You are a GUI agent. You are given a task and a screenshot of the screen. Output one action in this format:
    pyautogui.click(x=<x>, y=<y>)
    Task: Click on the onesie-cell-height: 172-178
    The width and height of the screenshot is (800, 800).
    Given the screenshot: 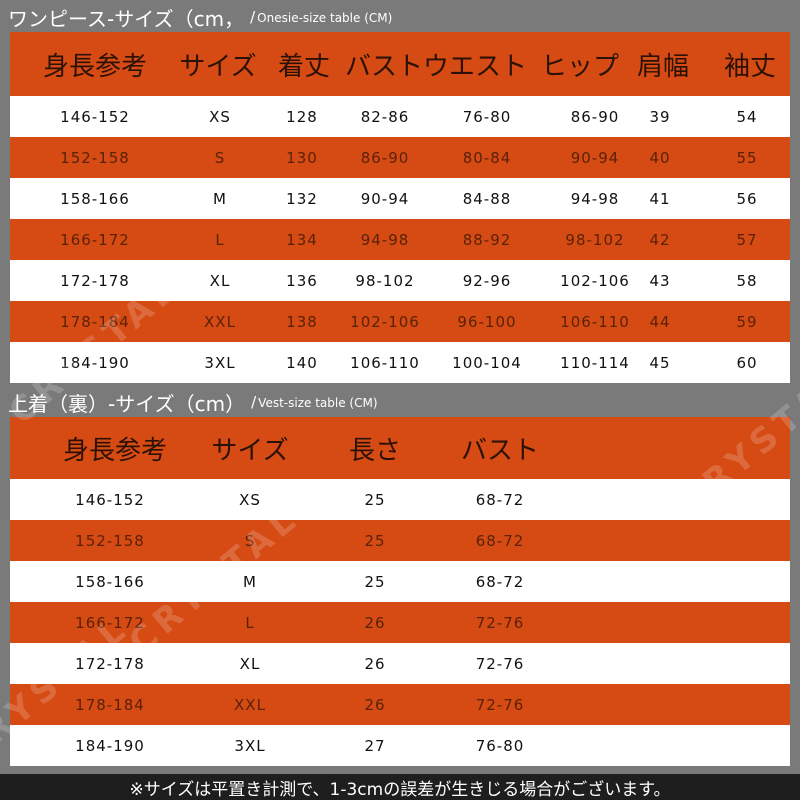 What is the action you would take?
    pyautogui.click(x=95, y=280)
    